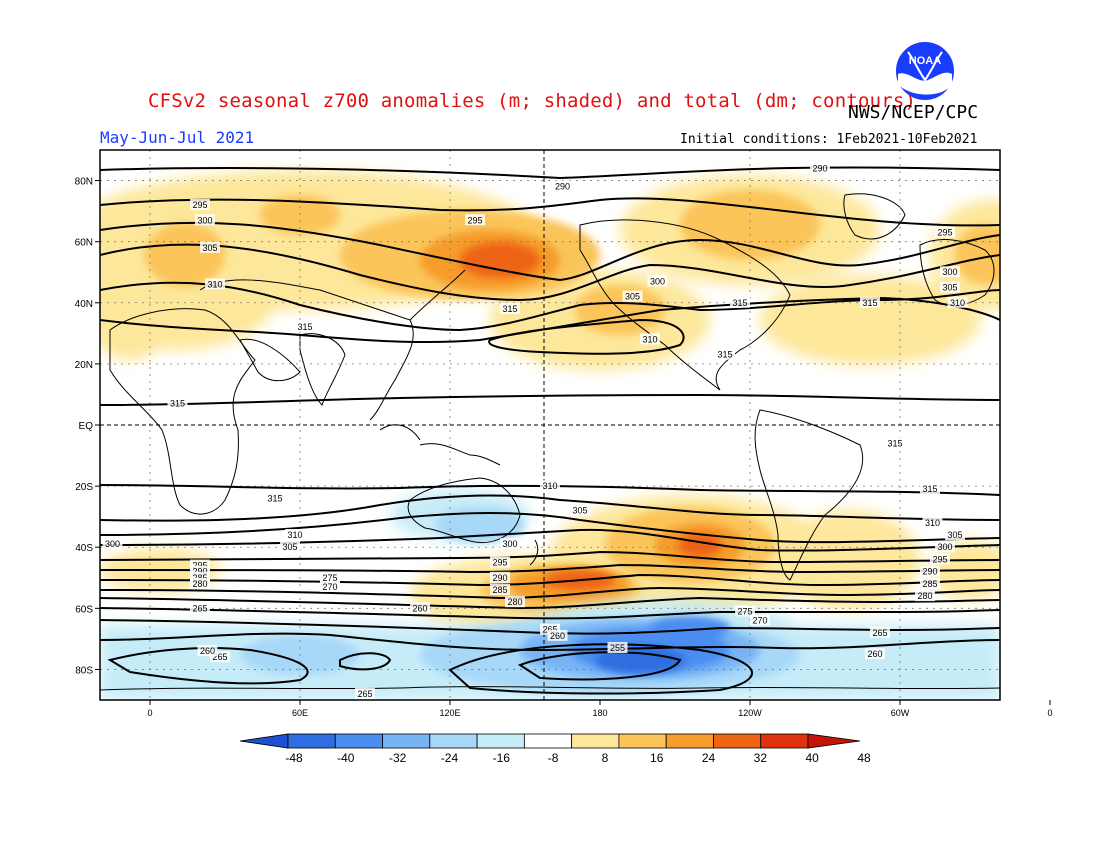 This screenshot has width=1100, height=850. What do you see at coordinates (84, 365) in the screenshot?
I see `lat-tick-label: 20N` at bounding box center [84, 365].